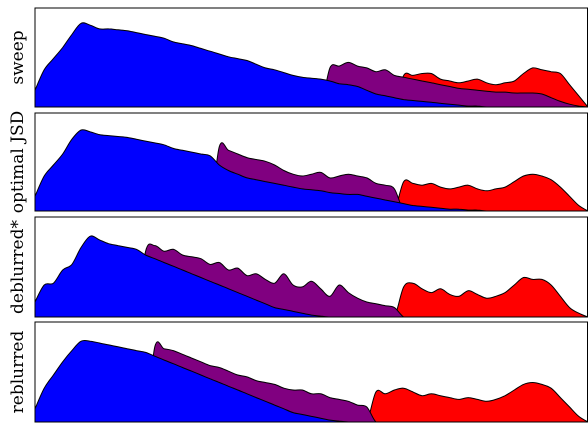 This screenshot has width=588, height=424. Describe the element at coordinates (311, 84) in the screenshot. I see `area-purple` at that location.